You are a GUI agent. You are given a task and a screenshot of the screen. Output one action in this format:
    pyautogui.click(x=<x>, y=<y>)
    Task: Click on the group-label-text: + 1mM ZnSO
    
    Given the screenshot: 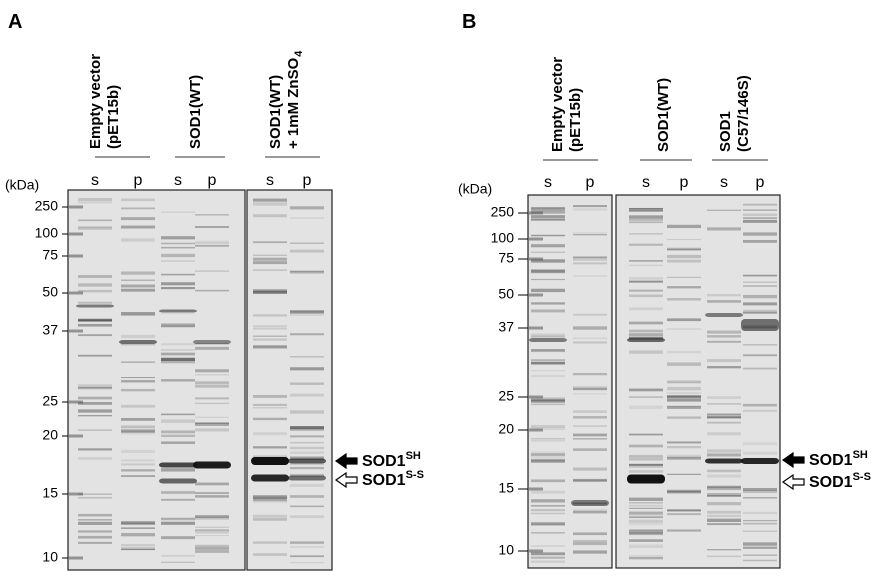 What is the action you would take?
    pyautogui.click(x=293, y=103)
    